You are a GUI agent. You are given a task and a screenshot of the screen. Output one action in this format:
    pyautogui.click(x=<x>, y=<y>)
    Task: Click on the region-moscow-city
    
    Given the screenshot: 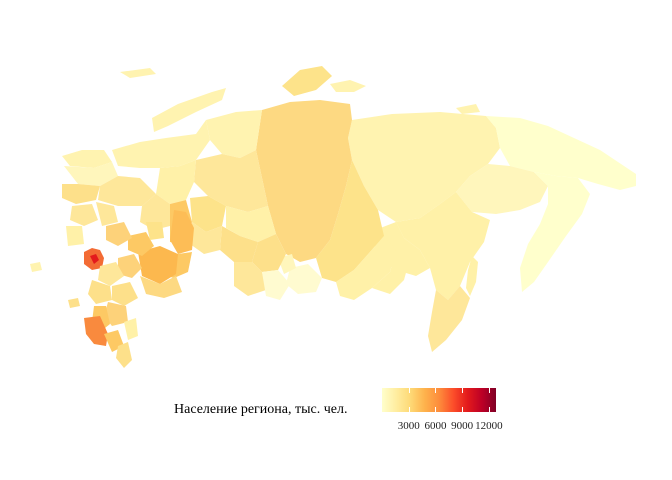 What is the action you would take?
    pyautogui.click(x=94, y=259)
    